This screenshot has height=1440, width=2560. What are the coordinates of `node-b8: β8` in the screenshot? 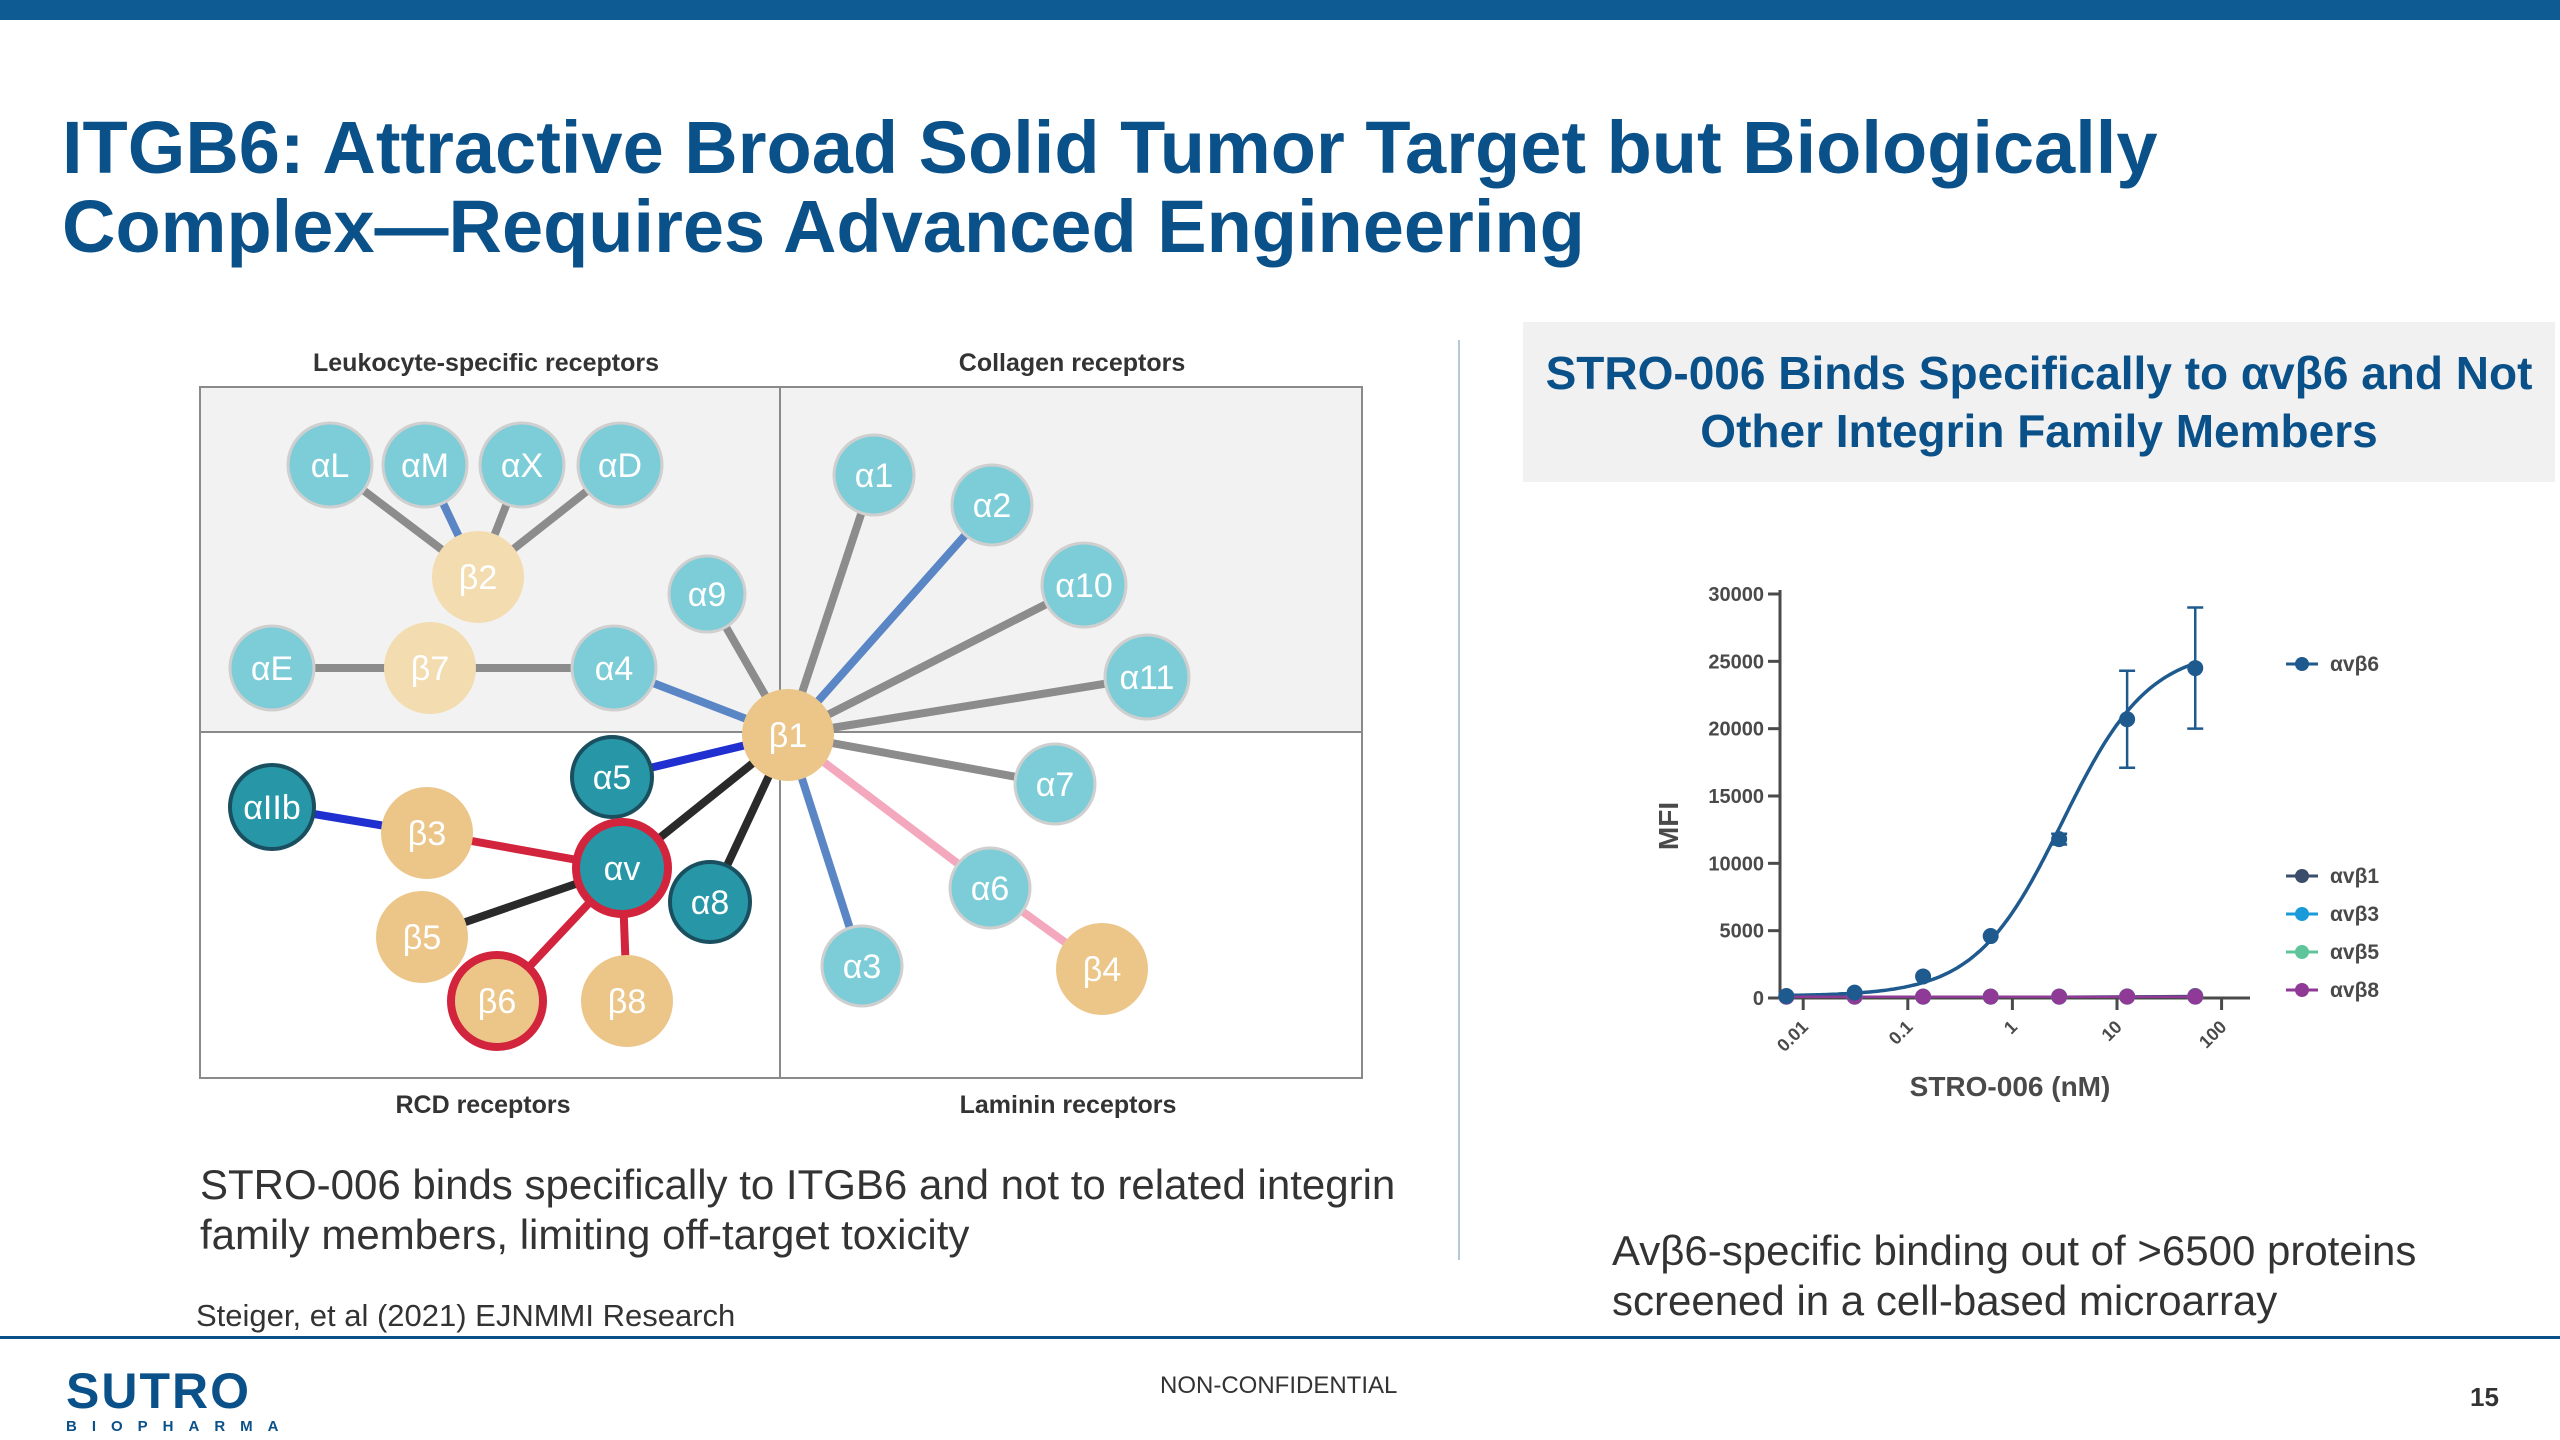 It's located at (627, 1001).